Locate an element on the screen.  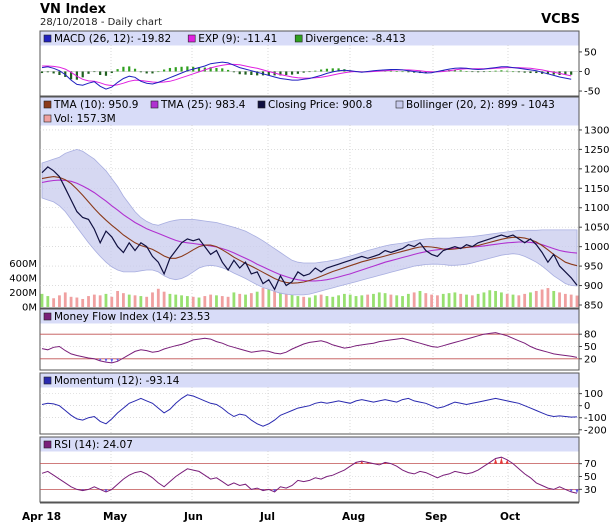
legend-swatch-band is located at coordinates (399, 104).